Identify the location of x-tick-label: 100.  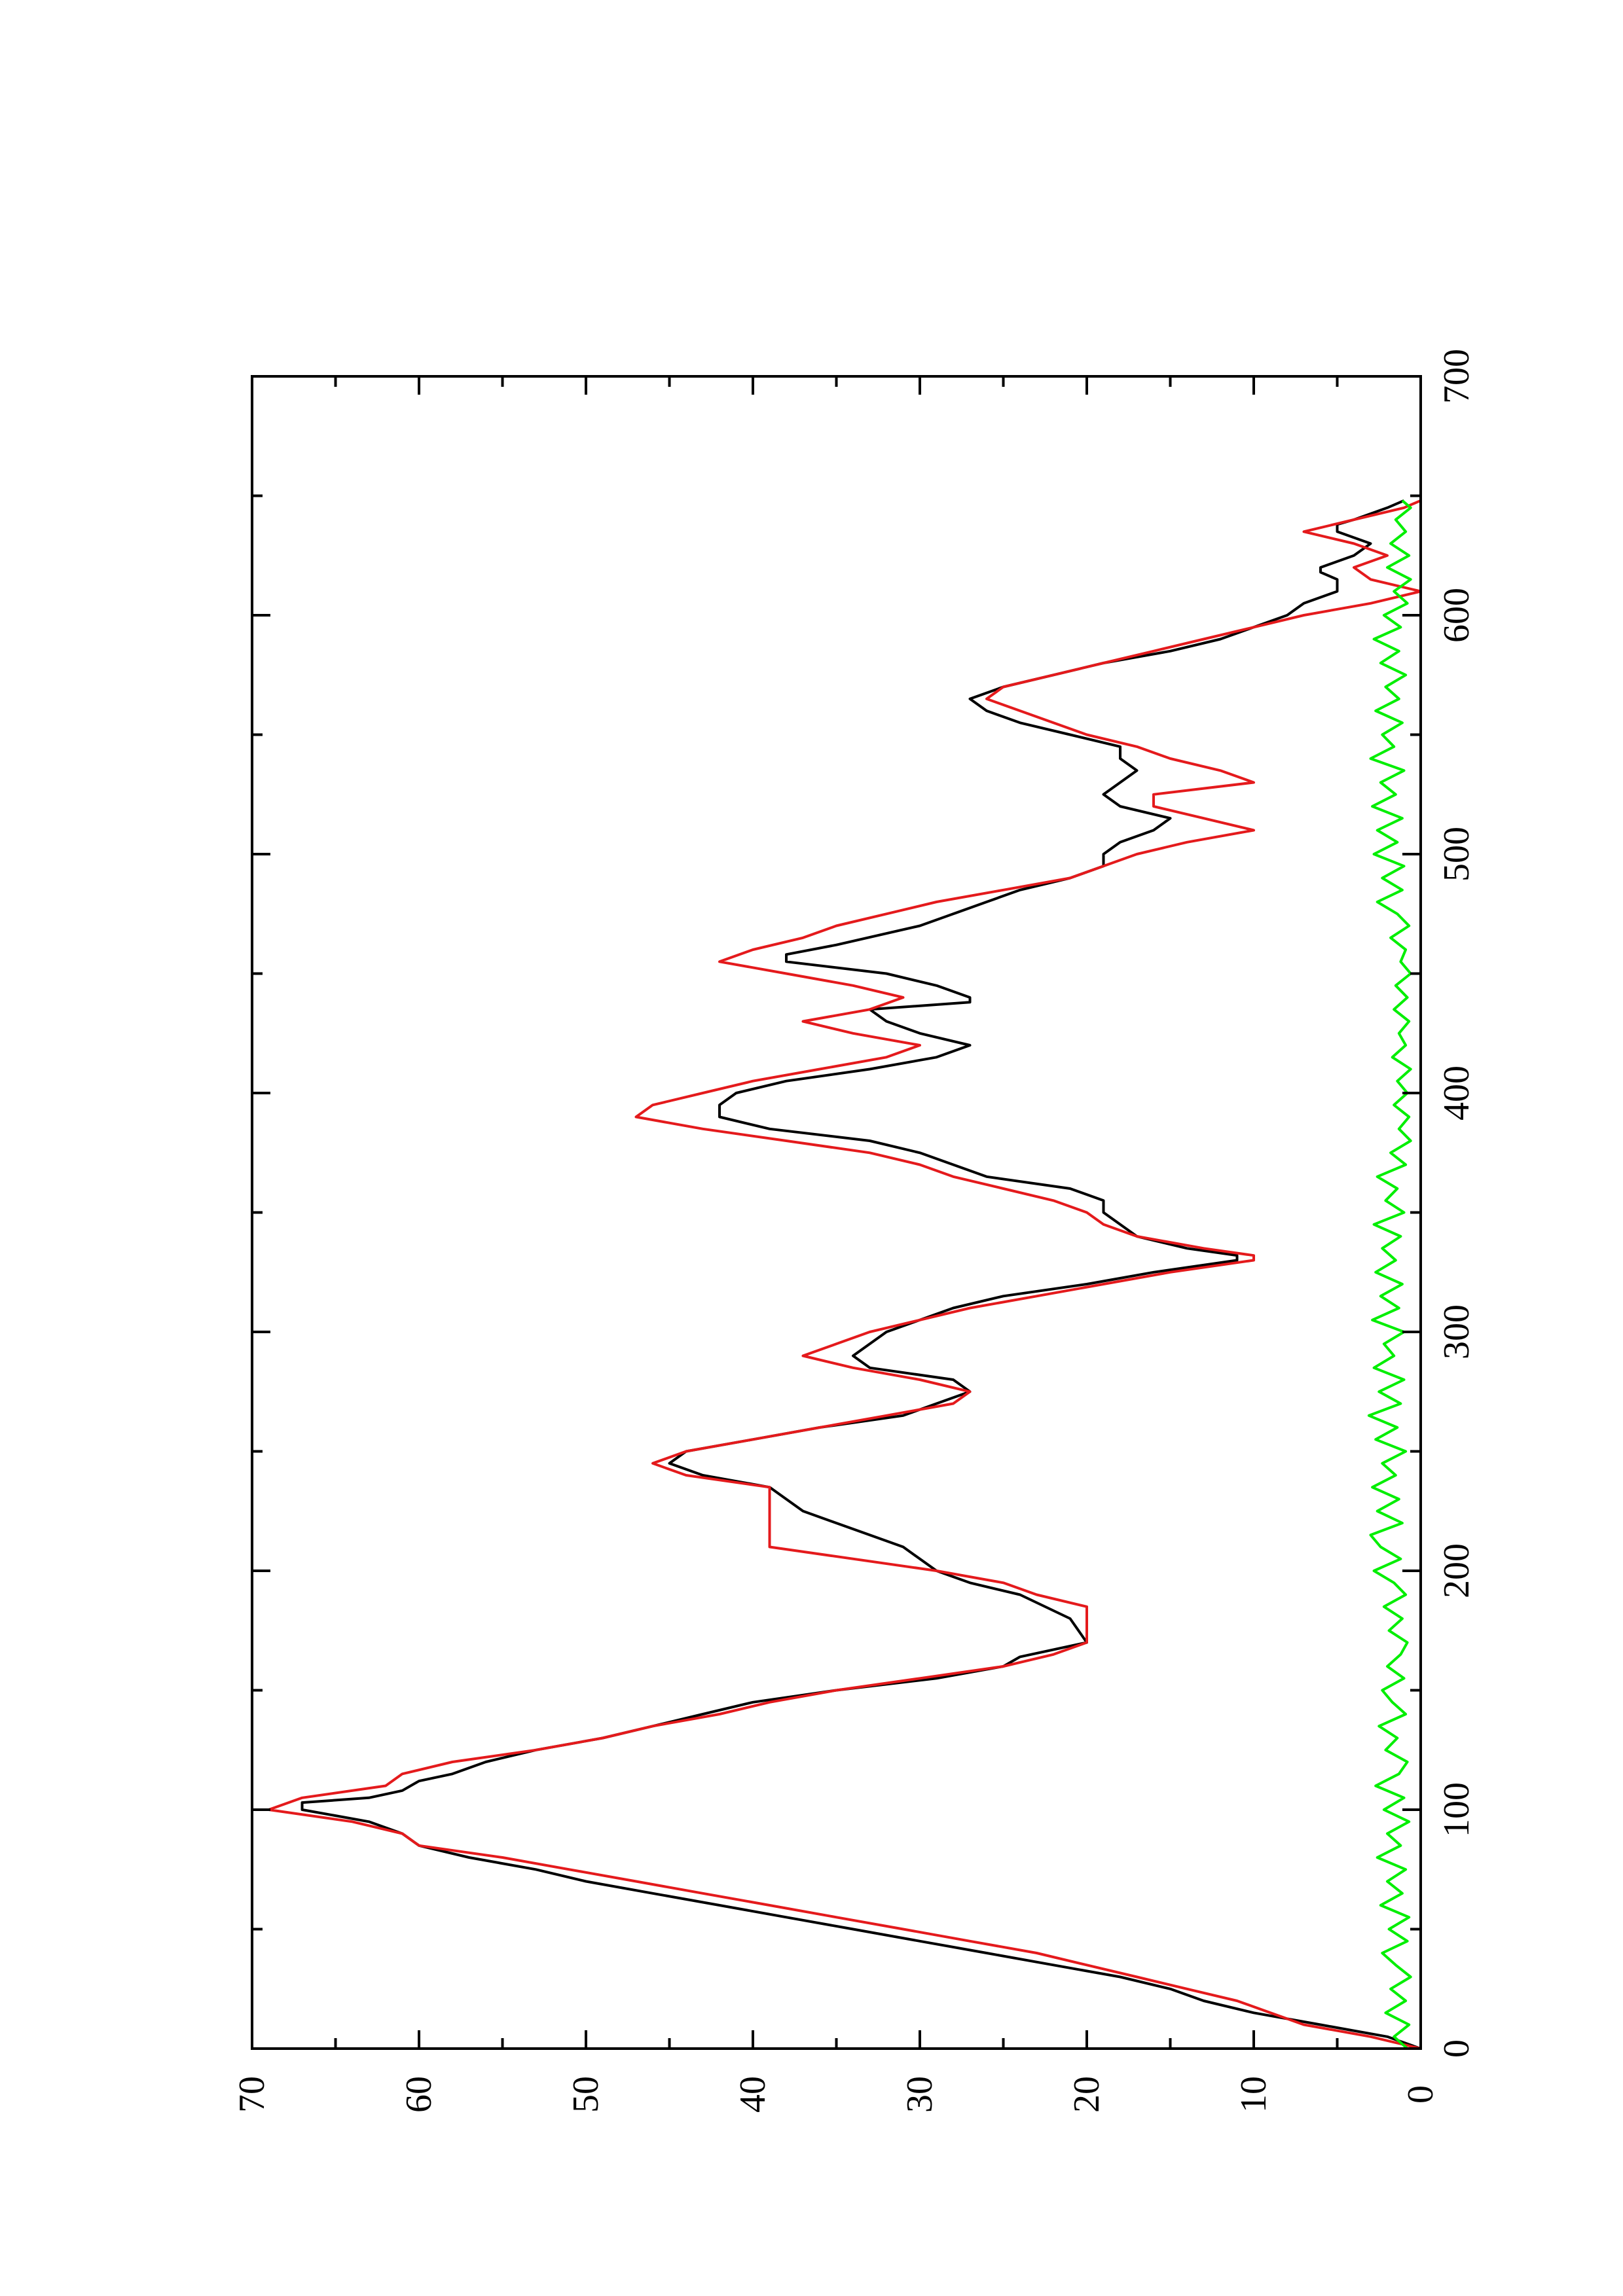
(1456, 1809).